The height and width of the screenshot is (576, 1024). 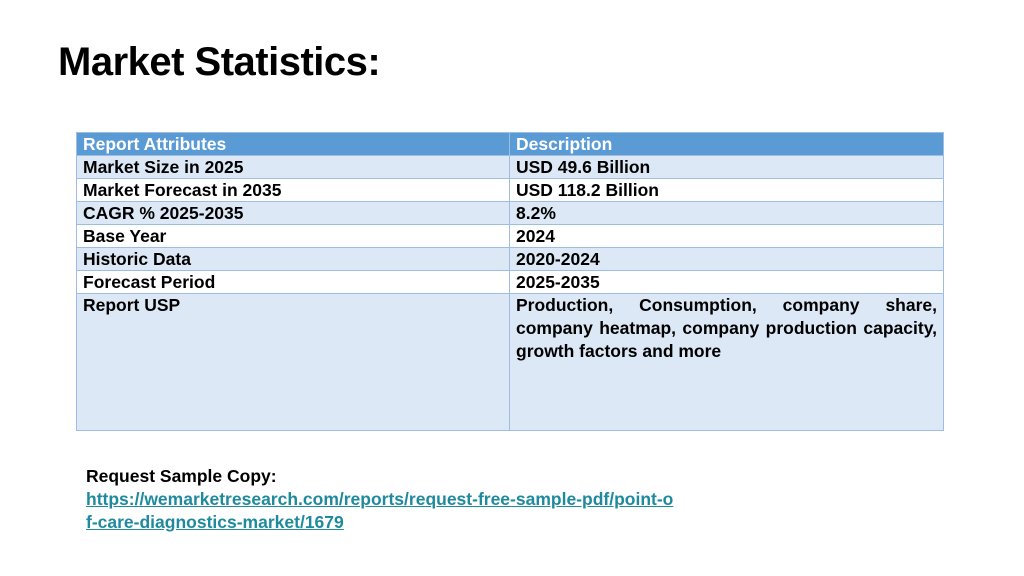 What do you see at coordinates (726, 259) in the screenshot?
I see `description-cell: 2020-2024` at bounding box center [726, 259].